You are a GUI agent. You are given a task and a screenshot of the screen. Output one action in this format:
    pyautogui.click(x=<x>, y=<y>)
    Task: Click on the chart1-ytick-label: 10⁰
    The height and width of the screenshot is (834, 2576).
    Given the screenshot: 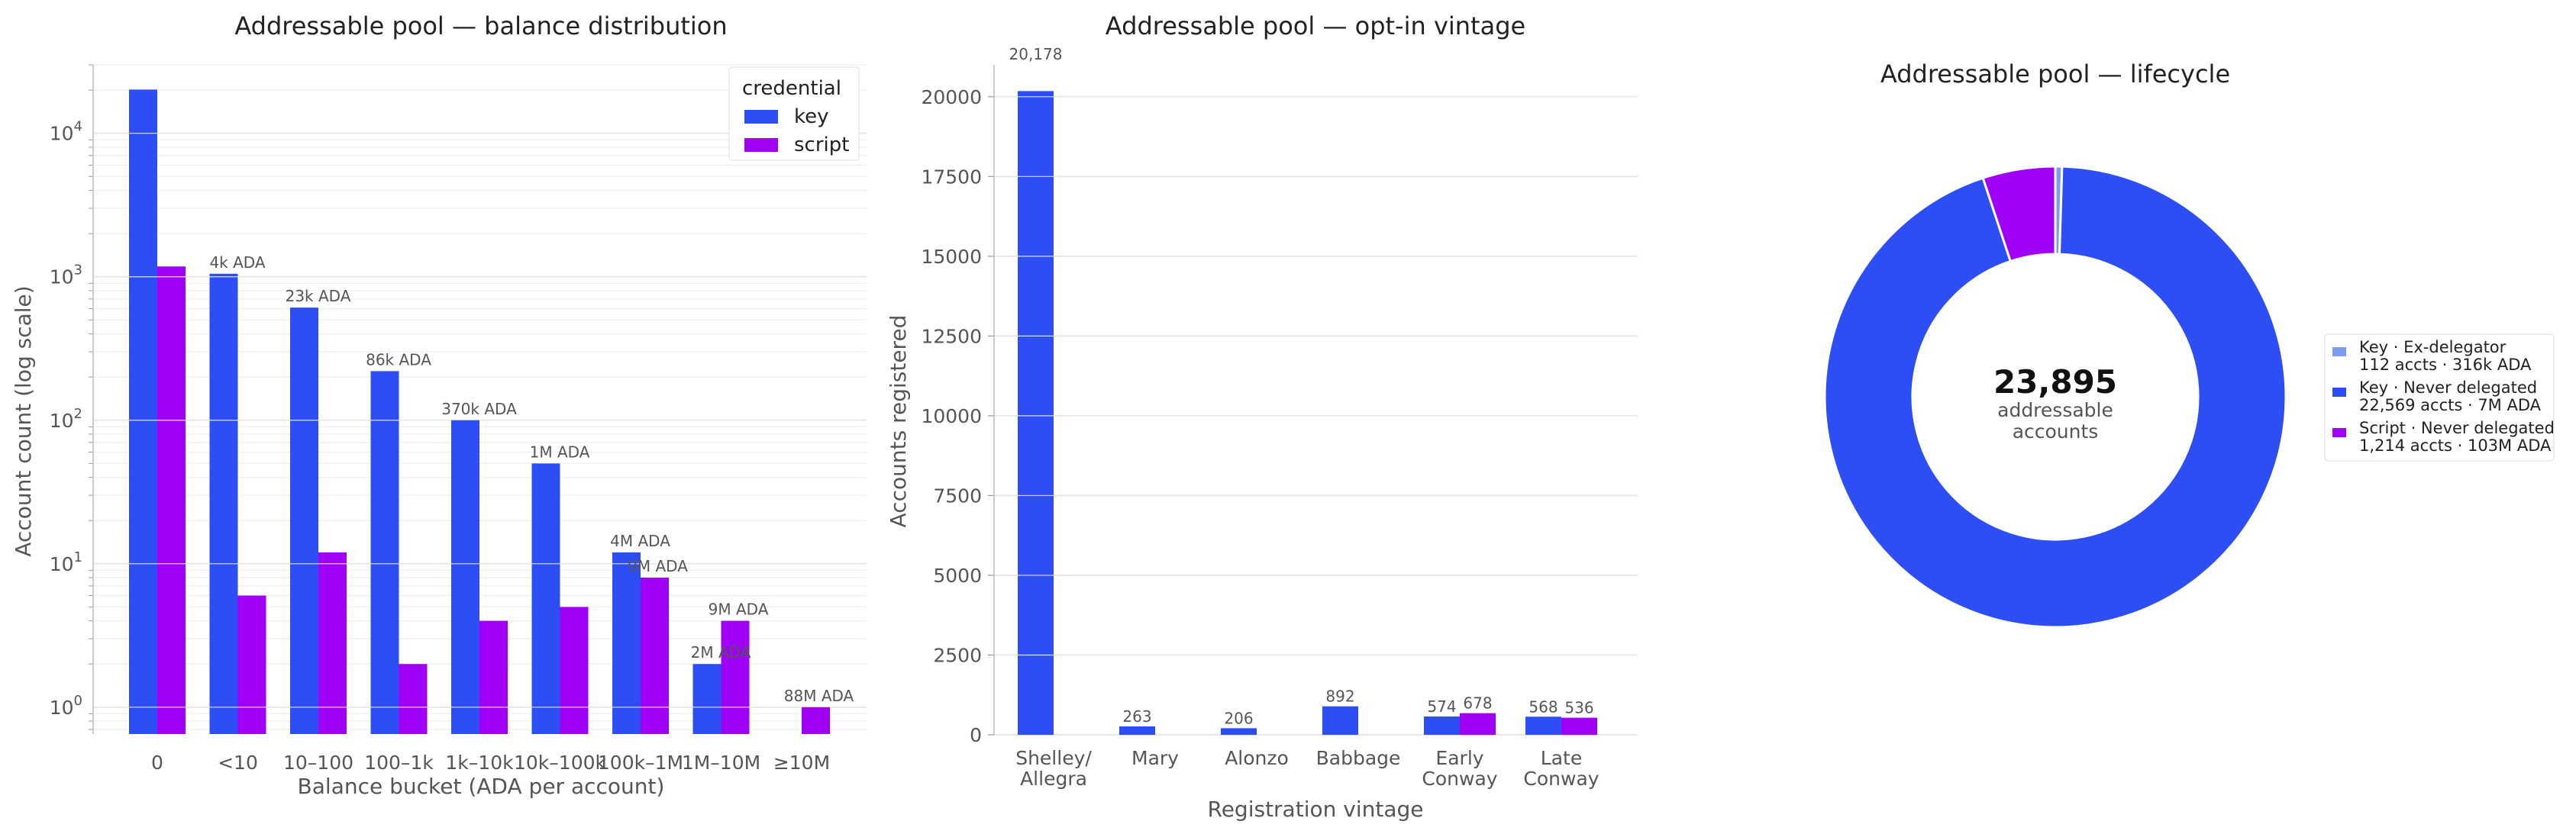 What is the action you would take?
    pyautogui.click(x=66, y=706)
    